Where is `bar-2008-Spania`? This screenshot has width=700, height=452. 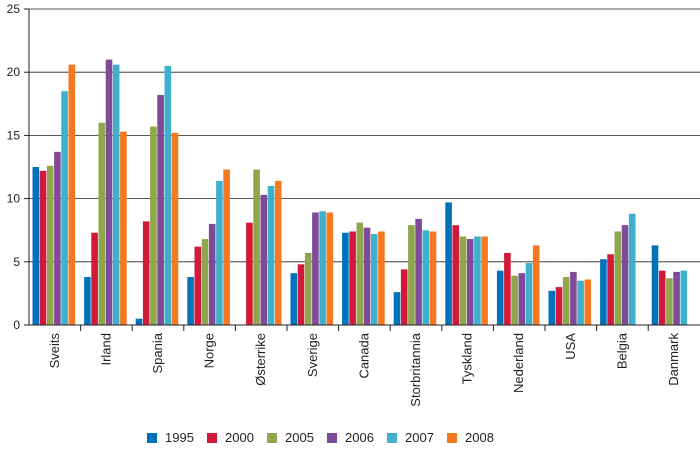
bar-2008-Spania is located at coordinates (175, 228).